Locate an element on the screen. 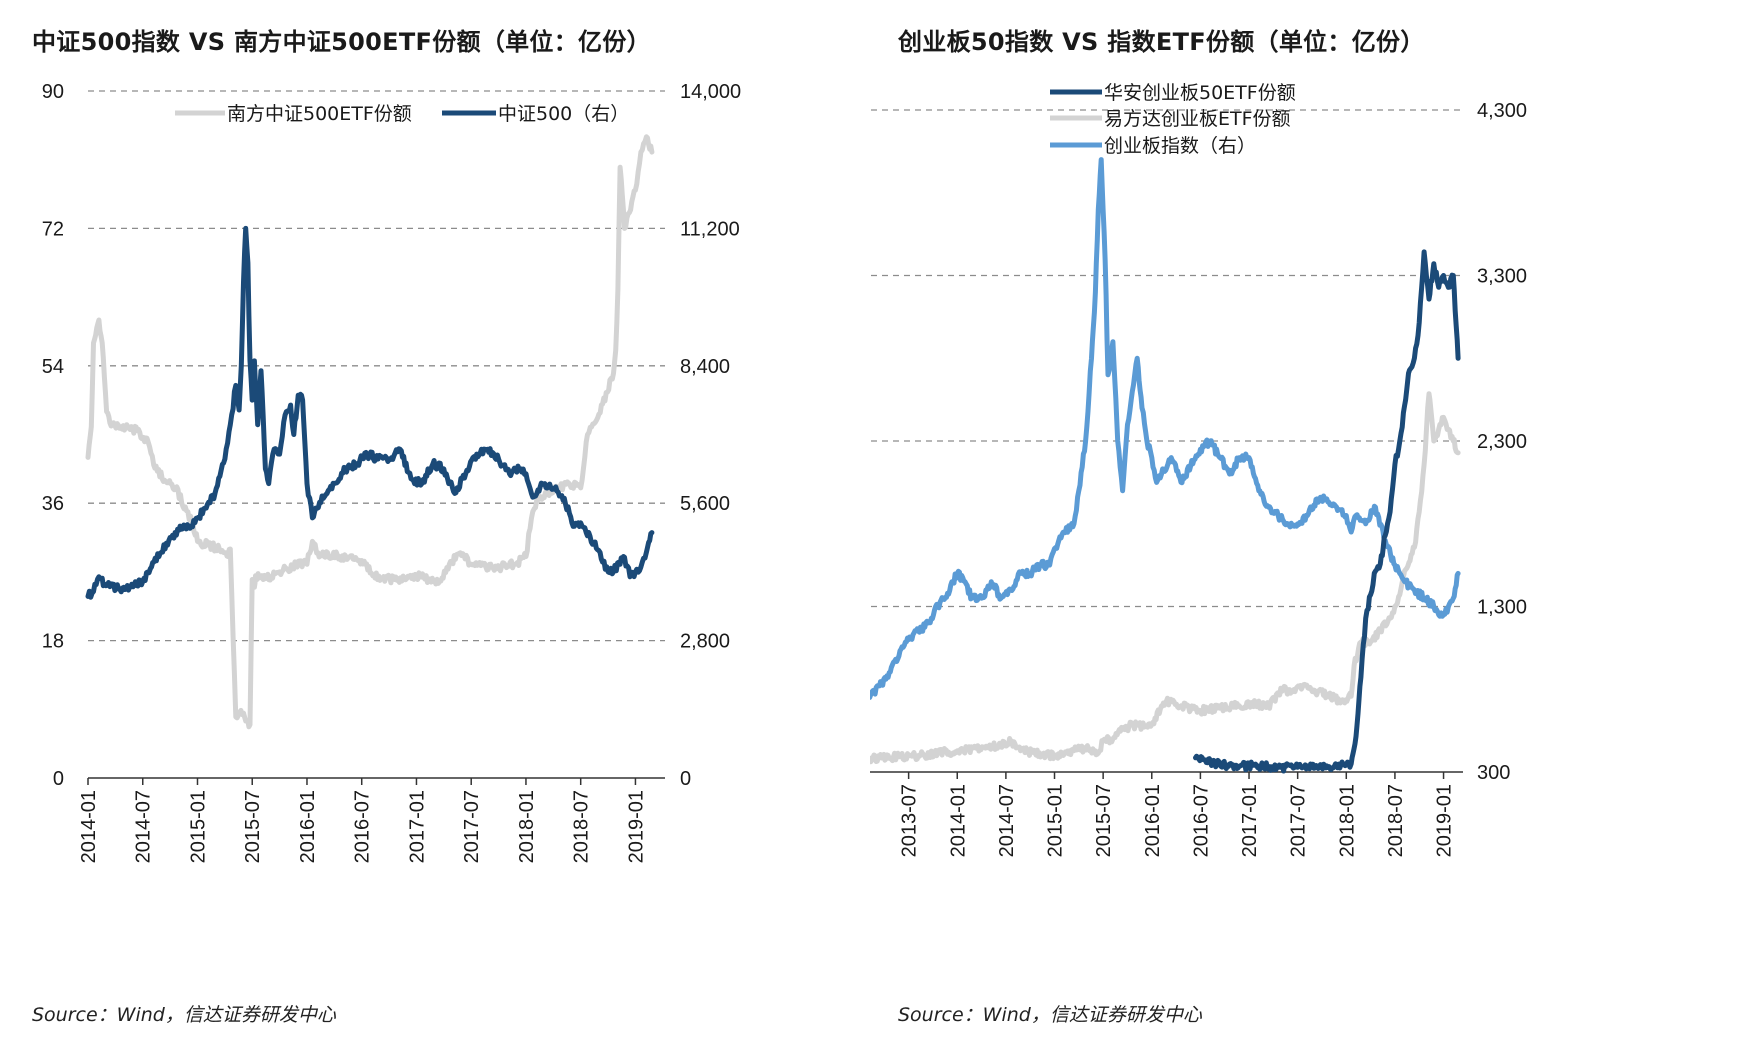 This screenshot has height=1044, width=1738. y-right-tick-label: 8,400 is located at coordinates (705, 367).